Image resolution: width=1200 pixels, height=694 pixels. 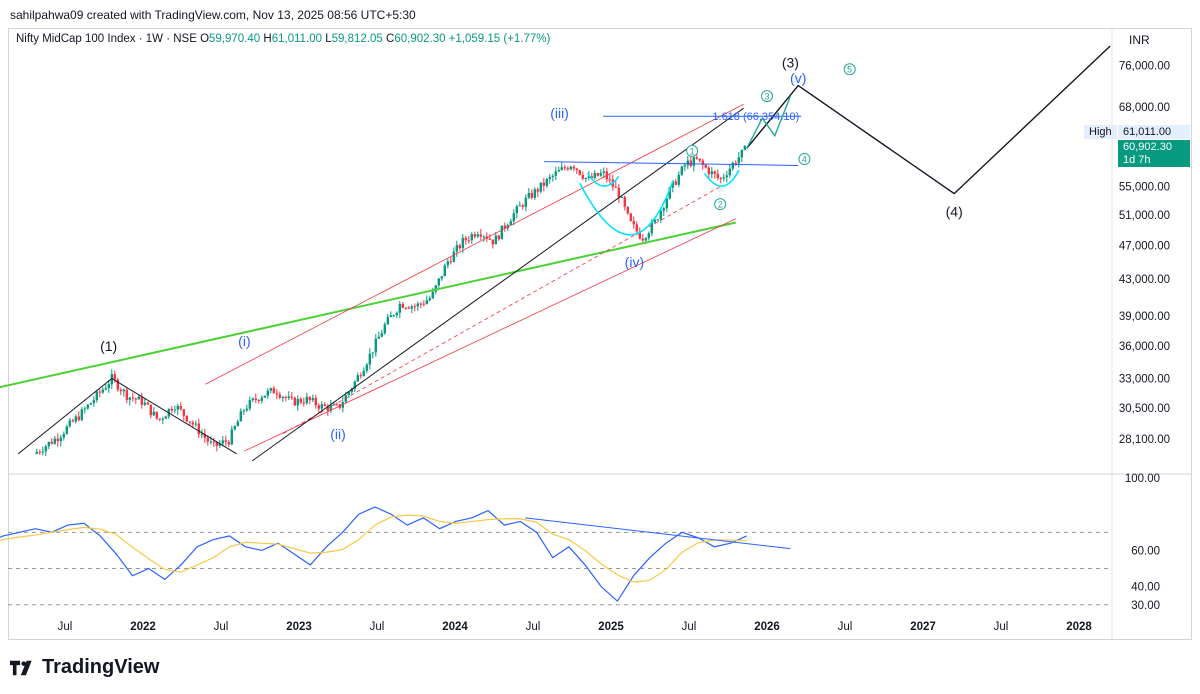 I want to click on low-label: L, so click(x=328, y=39).